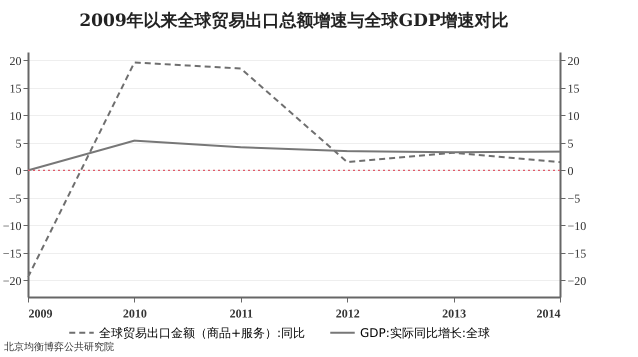 This screenshot has width=638, height=357. I want to click on x-tick-label: 2009, so click(40, 313).